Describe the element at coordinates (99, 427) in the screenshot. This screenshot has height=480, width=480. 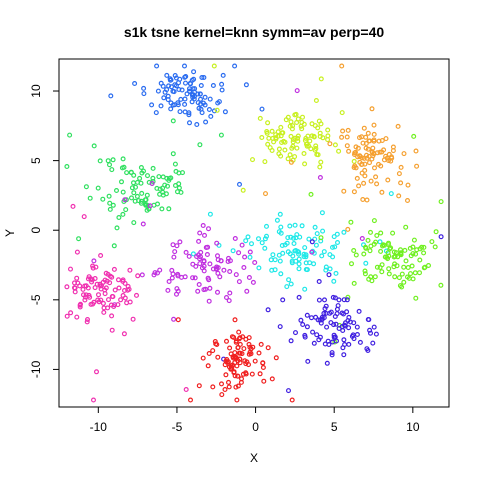
I see `x-tick-label: -10` at that location.